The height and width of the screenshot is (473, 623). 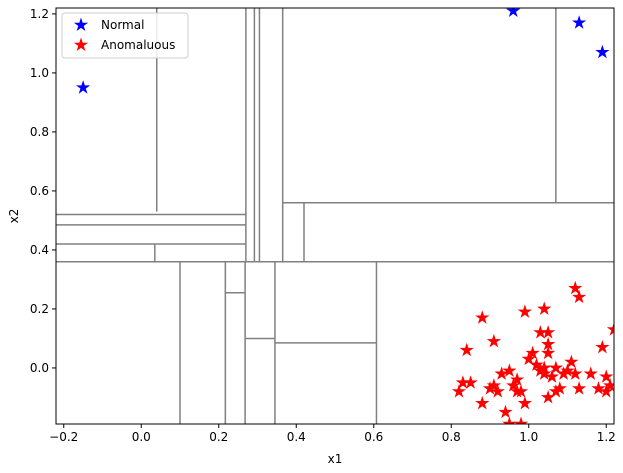 What do you see at coordinates (606, 437) in the screenshot?
I see `x-tick-label: 1.2` at bounding box center [606, 437].